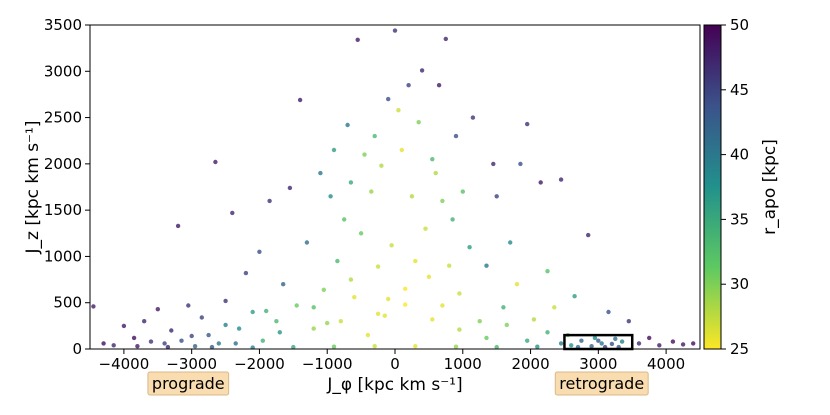  What do you see at coordinates (188, 383) in the screenshot?
I see `annotation-text: prograde` at bounding box center [188, 383].